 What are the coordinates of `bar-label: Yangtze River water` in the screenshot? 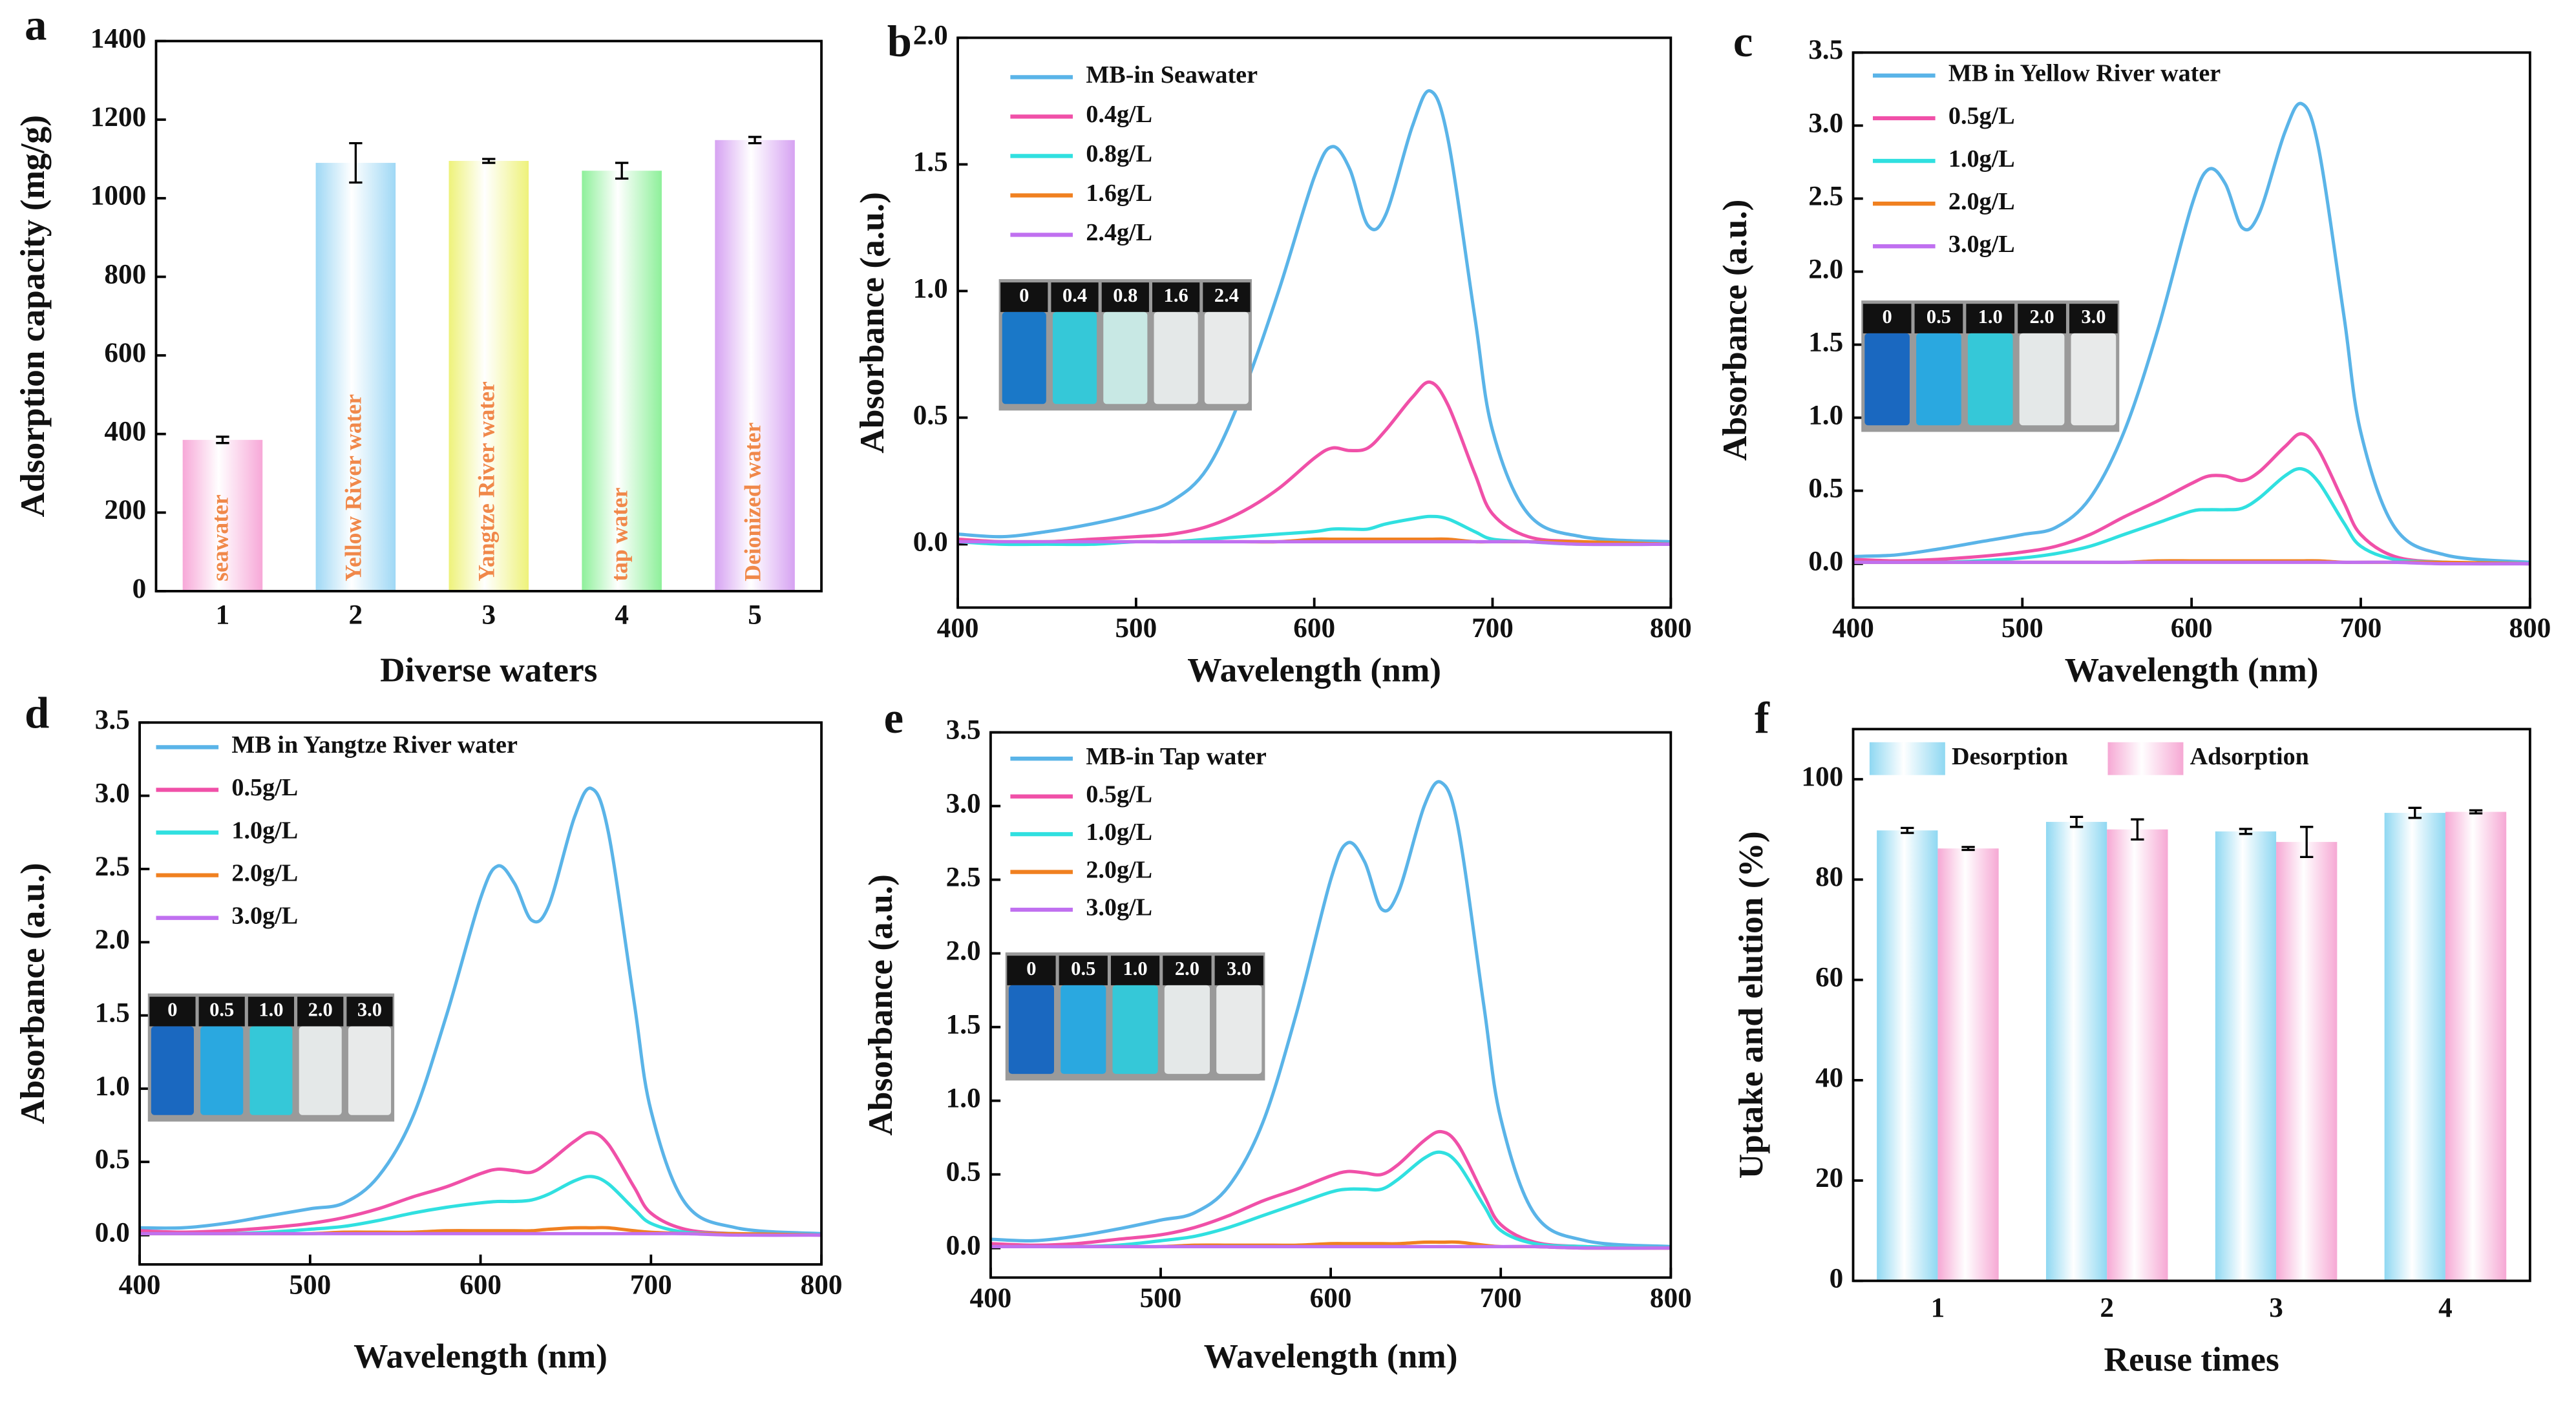 It's located at (486, 481).